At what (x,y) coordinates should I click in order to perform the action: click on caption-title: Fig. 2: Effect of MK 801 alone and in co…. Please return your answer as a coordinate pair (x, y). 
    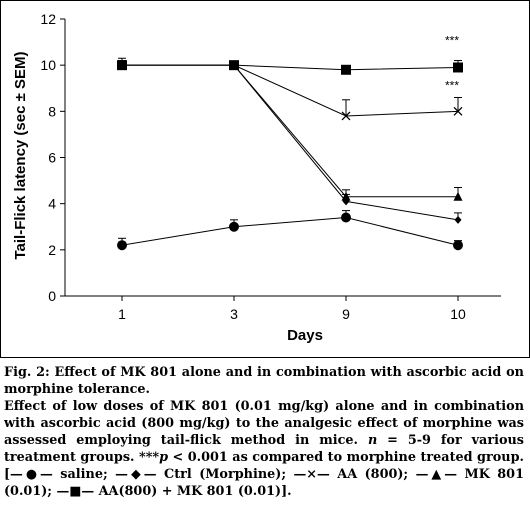
    Looking at the image, I should click on (264, 381).